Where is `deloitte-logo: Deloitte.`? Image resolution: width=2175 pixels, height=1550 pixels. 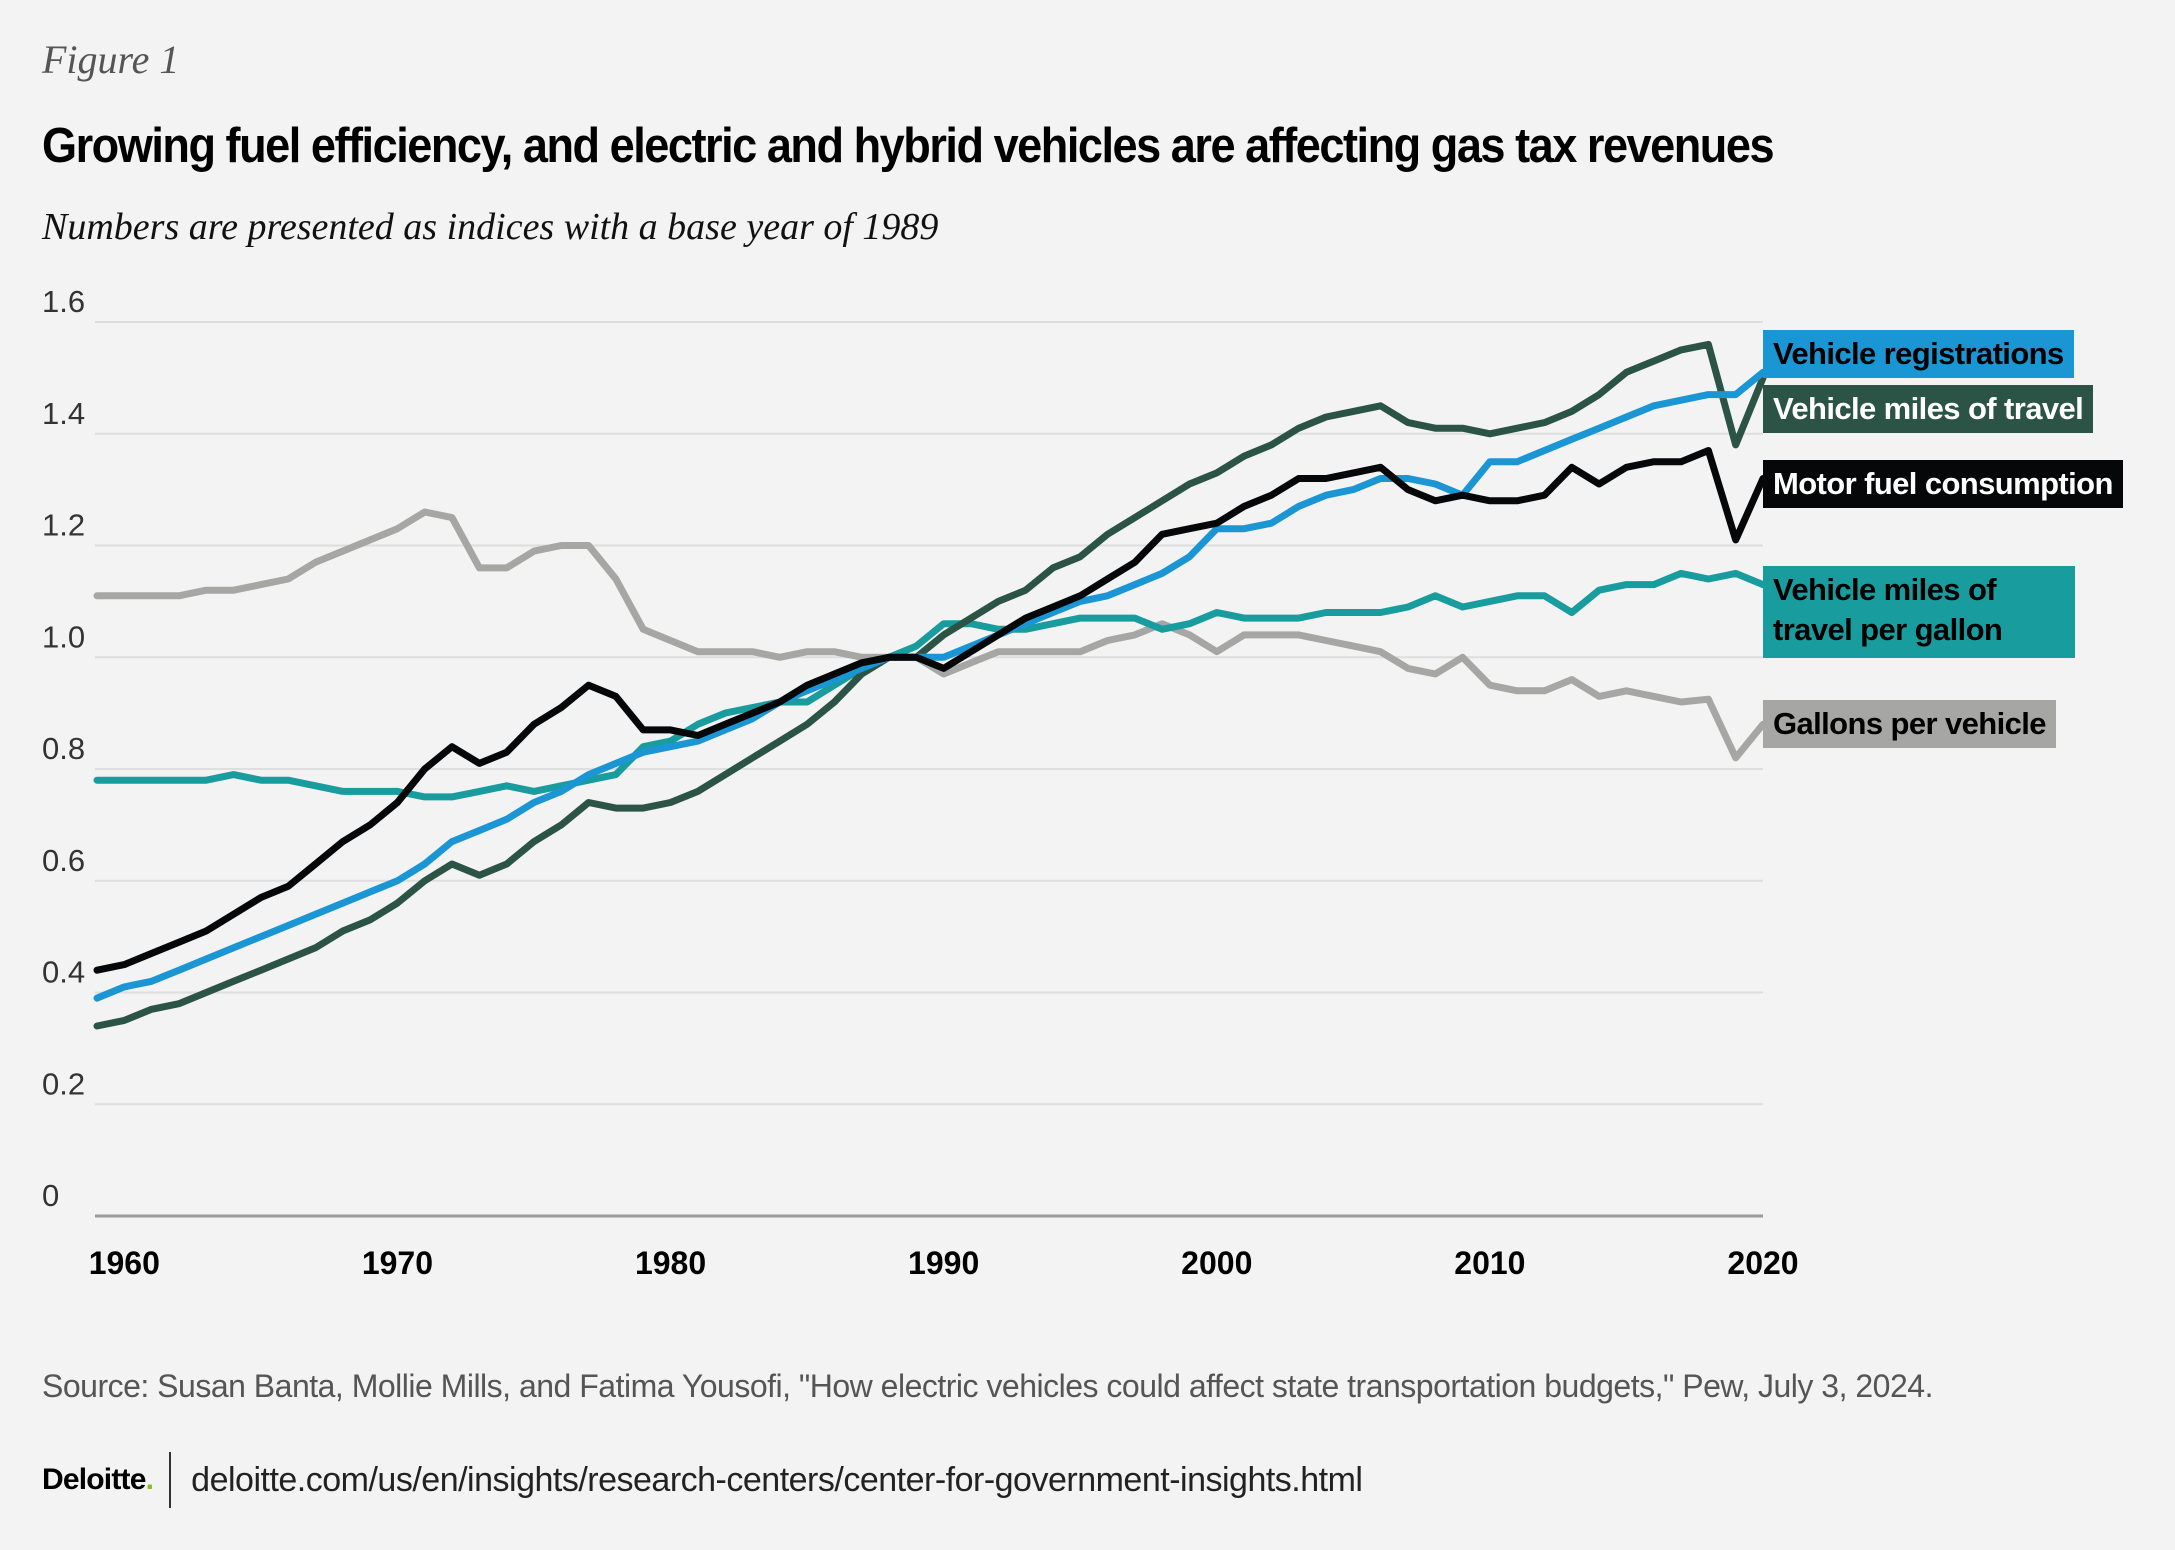
deloitte-logo: Deloitte. is located at coordinates (98, 1479).